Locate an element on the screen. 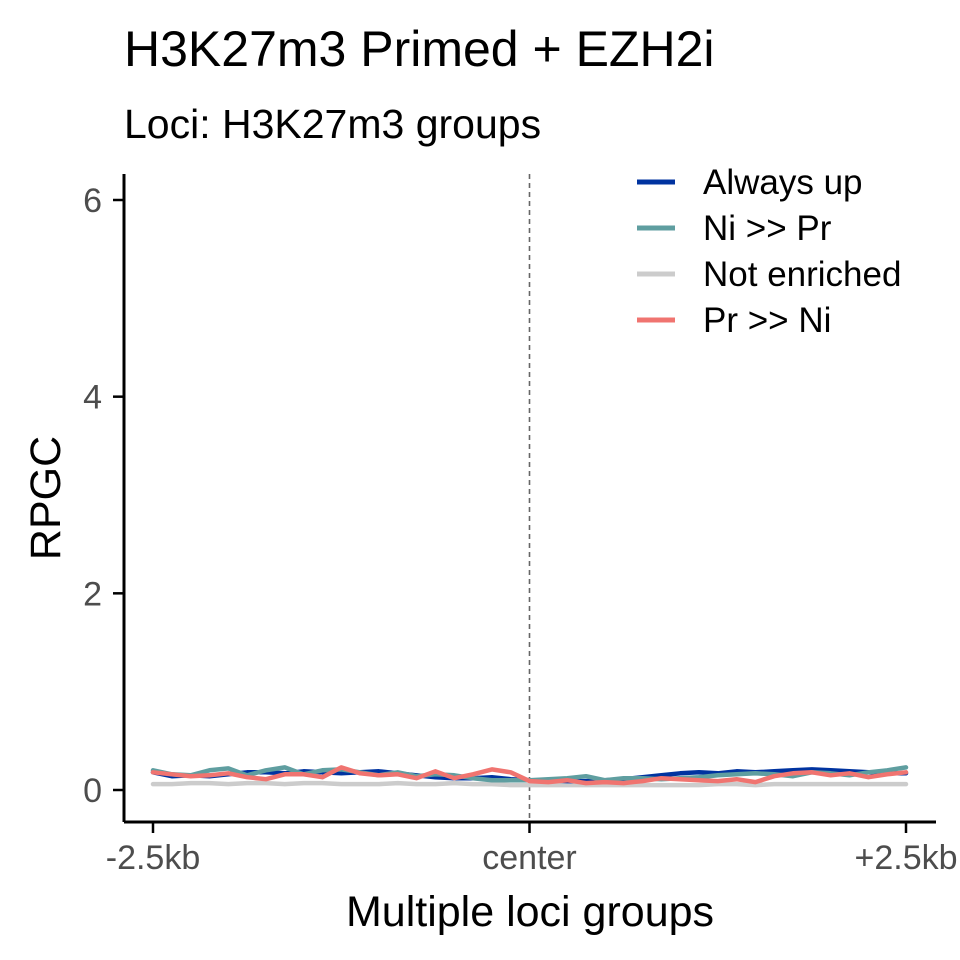  legend-label: Always up is located at coordinates (783, 182).